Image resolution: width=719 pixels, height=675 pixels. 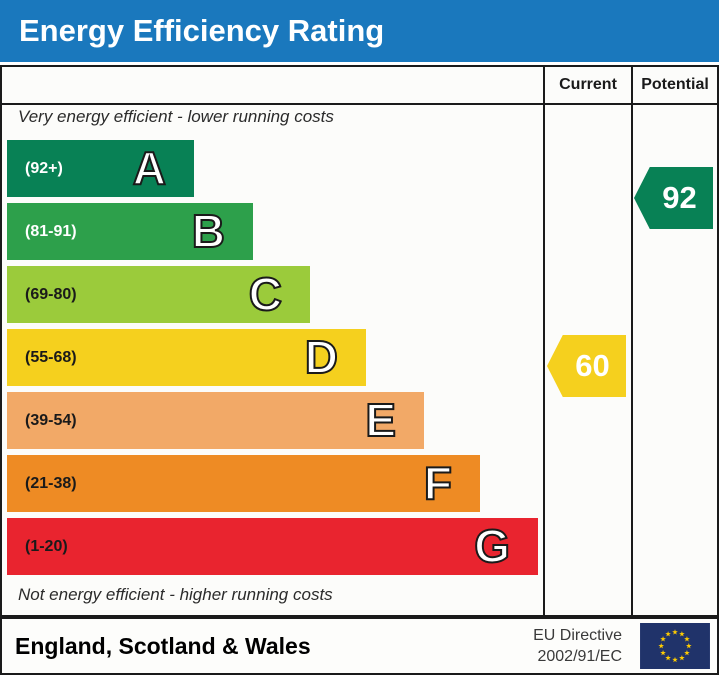 I want to click on eu-directive-line1: EU Directive, so click(x=577, y=635).